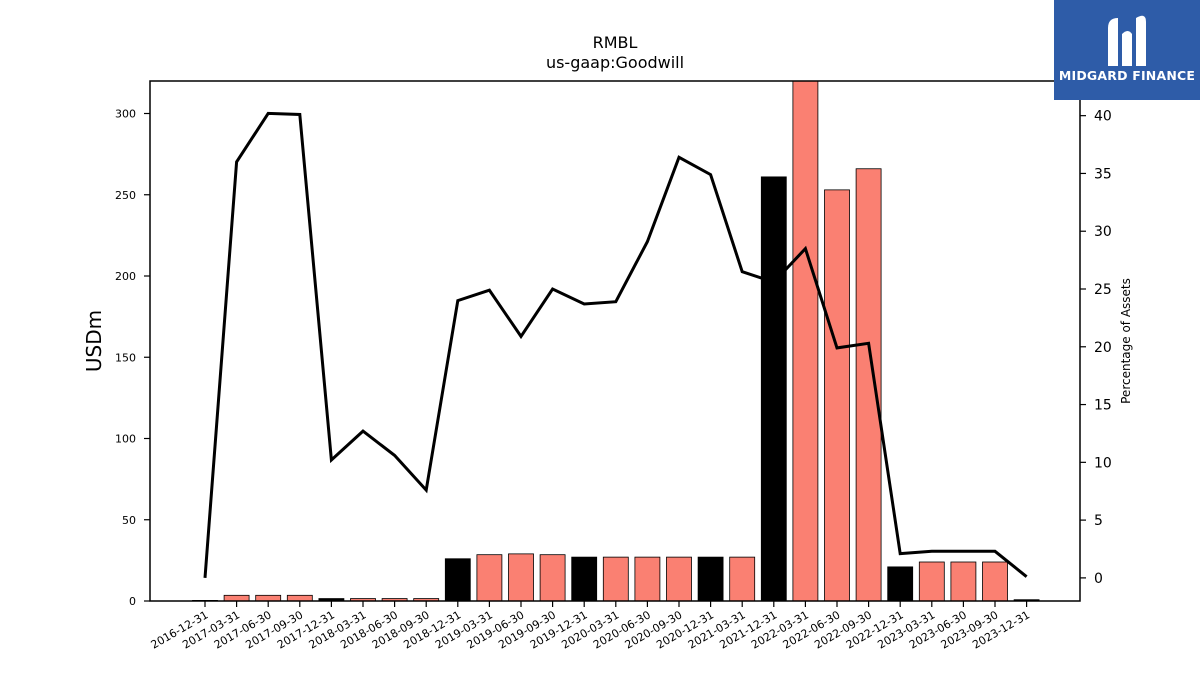  What do you see at coordinates (1126, 341) in the screenshot?
I see `y2-axis-label: Percentage of Assets` at bounding box center [1126, 341].